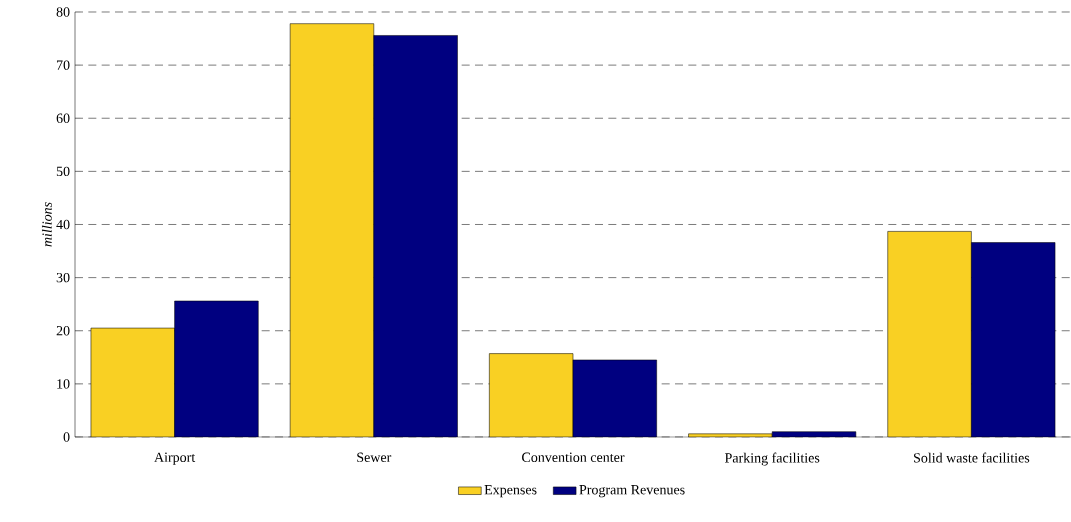  I want to click on legend-label: Program Revenues, so click(632, 491).